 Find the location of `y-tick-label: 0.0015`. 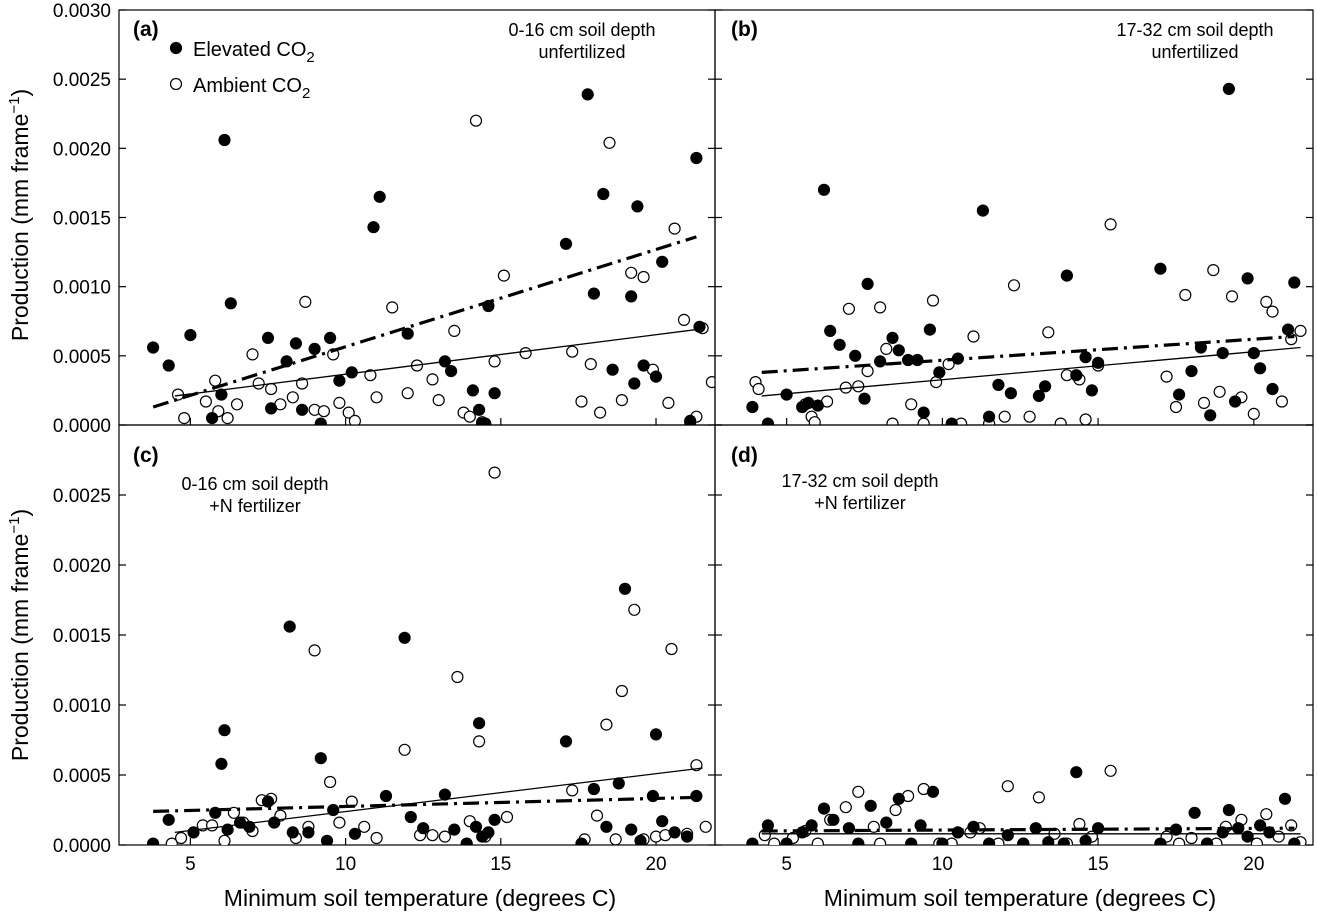

y-tick-label: 0.0015 is located at coordinates (82, 636).